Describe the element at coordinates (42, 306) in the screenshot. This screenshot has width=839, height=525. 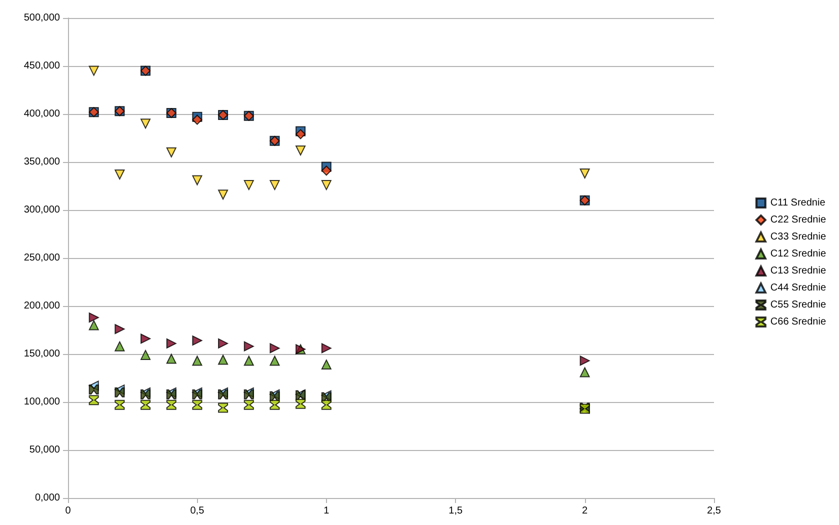
I see `y-tick-label: 200,000` at that location.